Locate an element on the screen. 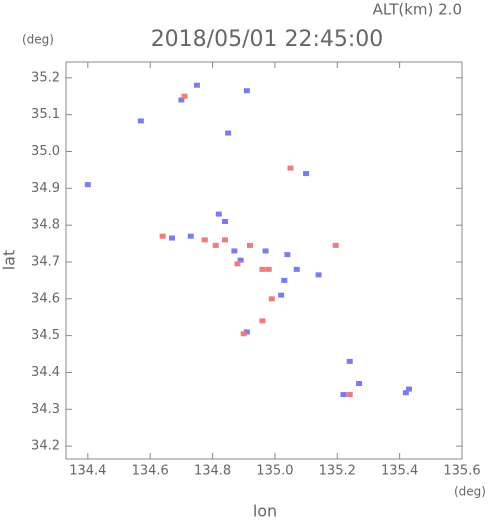 The image size is (491, 521). y-tick-label: 34.9 is located at coordinates (45, 188).